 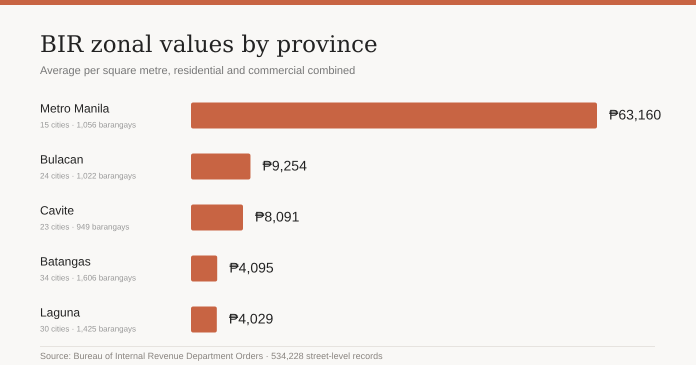 What do you see at coordinates (88, 176) in the screenshot?
I see `text: 24 cities · 1,022 barangays` at bounding box center [88, 176].